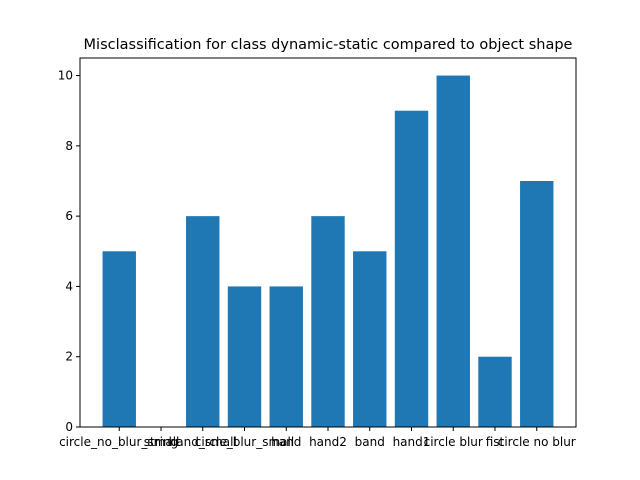 Image resolution: width=640 pixels, height=480 pixels. I want to click on x-tick-label: circle_blur_small, so click(244, 442).